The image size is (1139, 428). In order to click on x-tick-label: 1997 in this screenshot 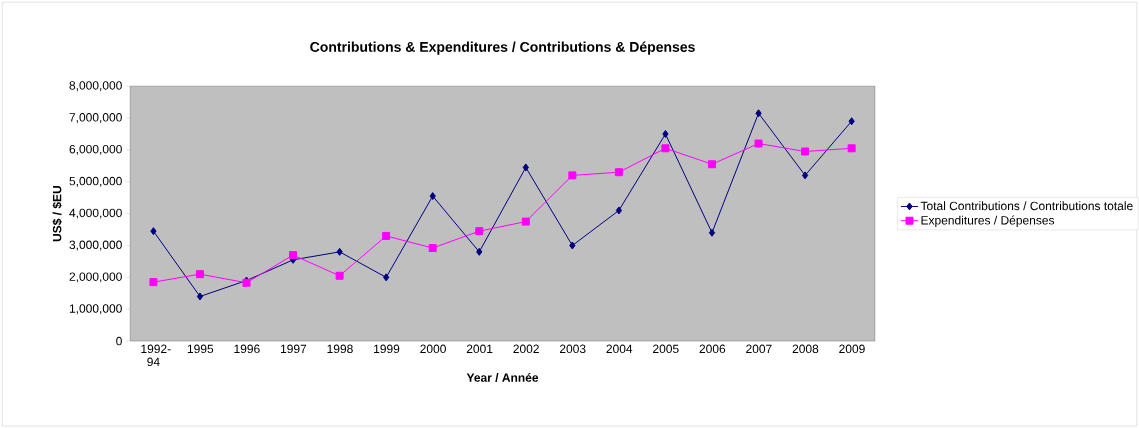, I will do `click(293, 348)`.